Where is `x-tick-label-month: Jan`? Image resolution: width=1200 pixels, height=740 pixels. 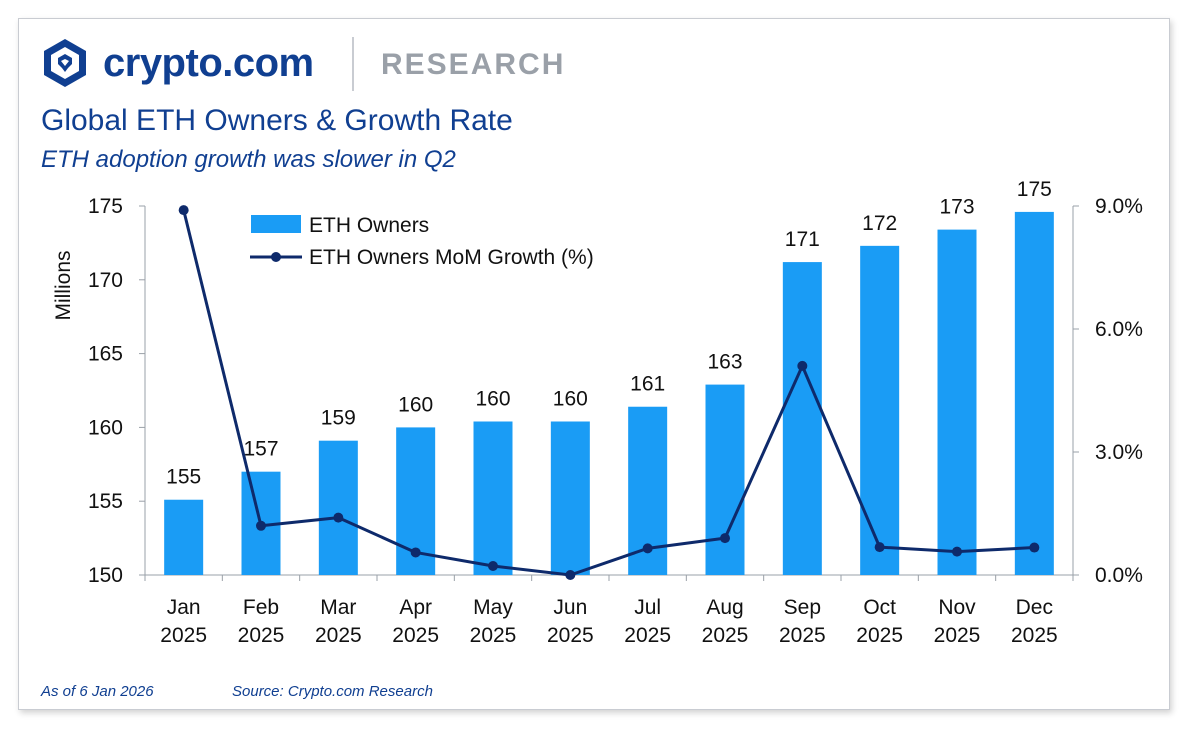
x-tick-label-month: Jan is located at coordinates (184, 607).